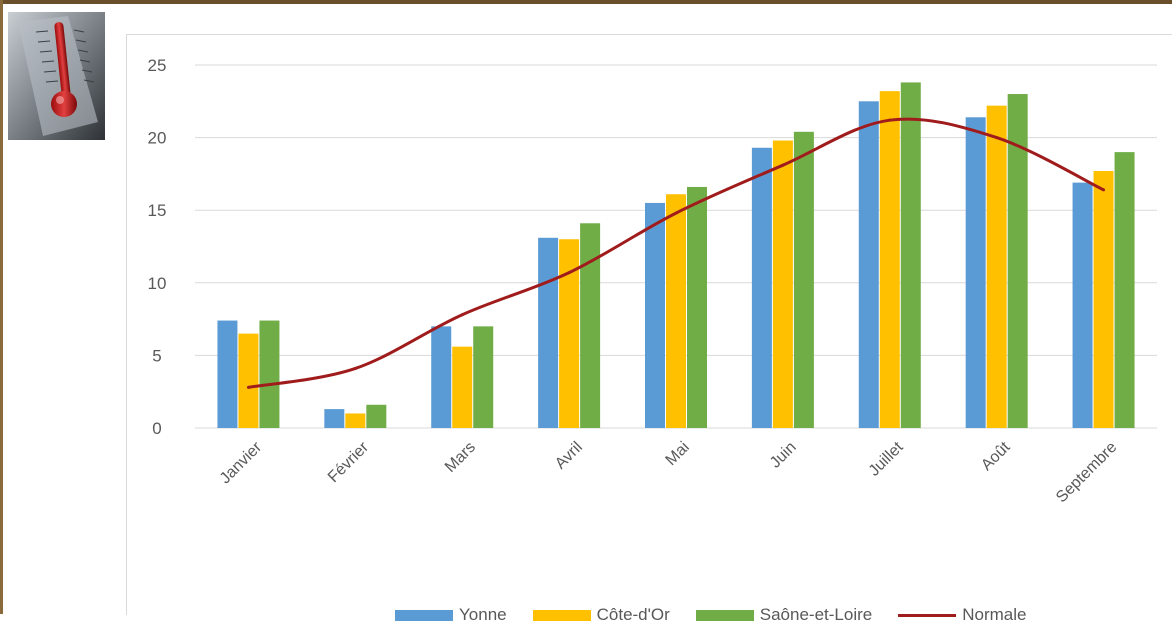 The height and width of the screenshot is (628, 1172). I want to click on x-tick-label: Septembre, so click(1086, 472).